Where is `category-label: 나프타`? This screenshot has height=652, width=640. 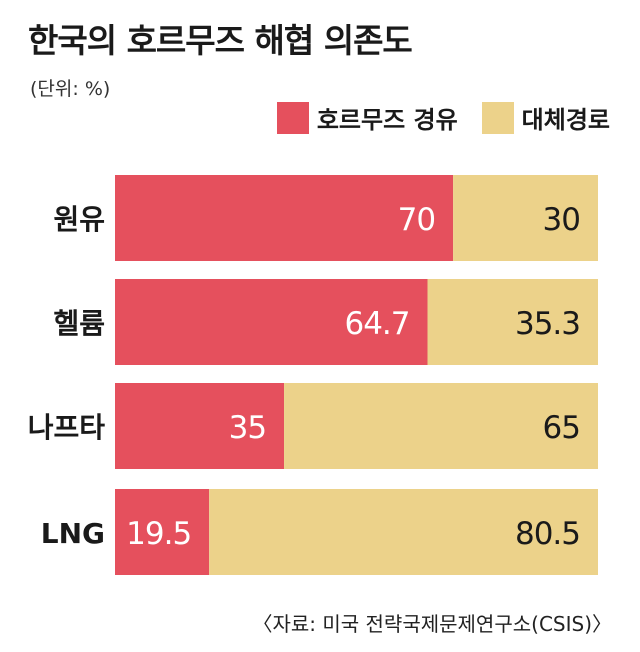
category-label: 나프타 is located at coordinates (67, 427).